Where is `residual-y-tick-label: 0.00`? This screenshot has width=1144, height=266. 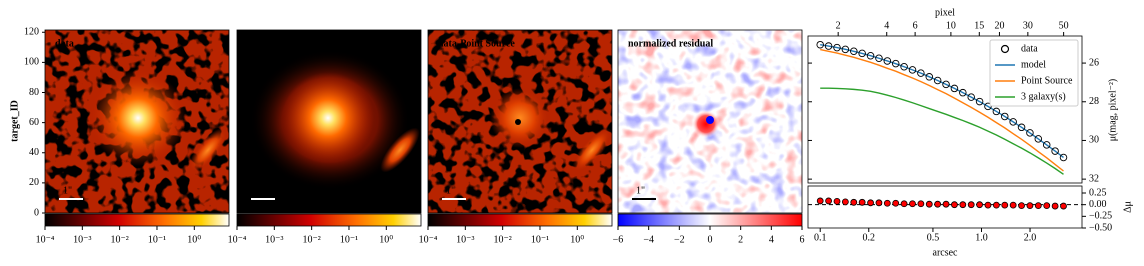 residual-y-tick-label: 0.00 is located at coordinates (1098, 204).